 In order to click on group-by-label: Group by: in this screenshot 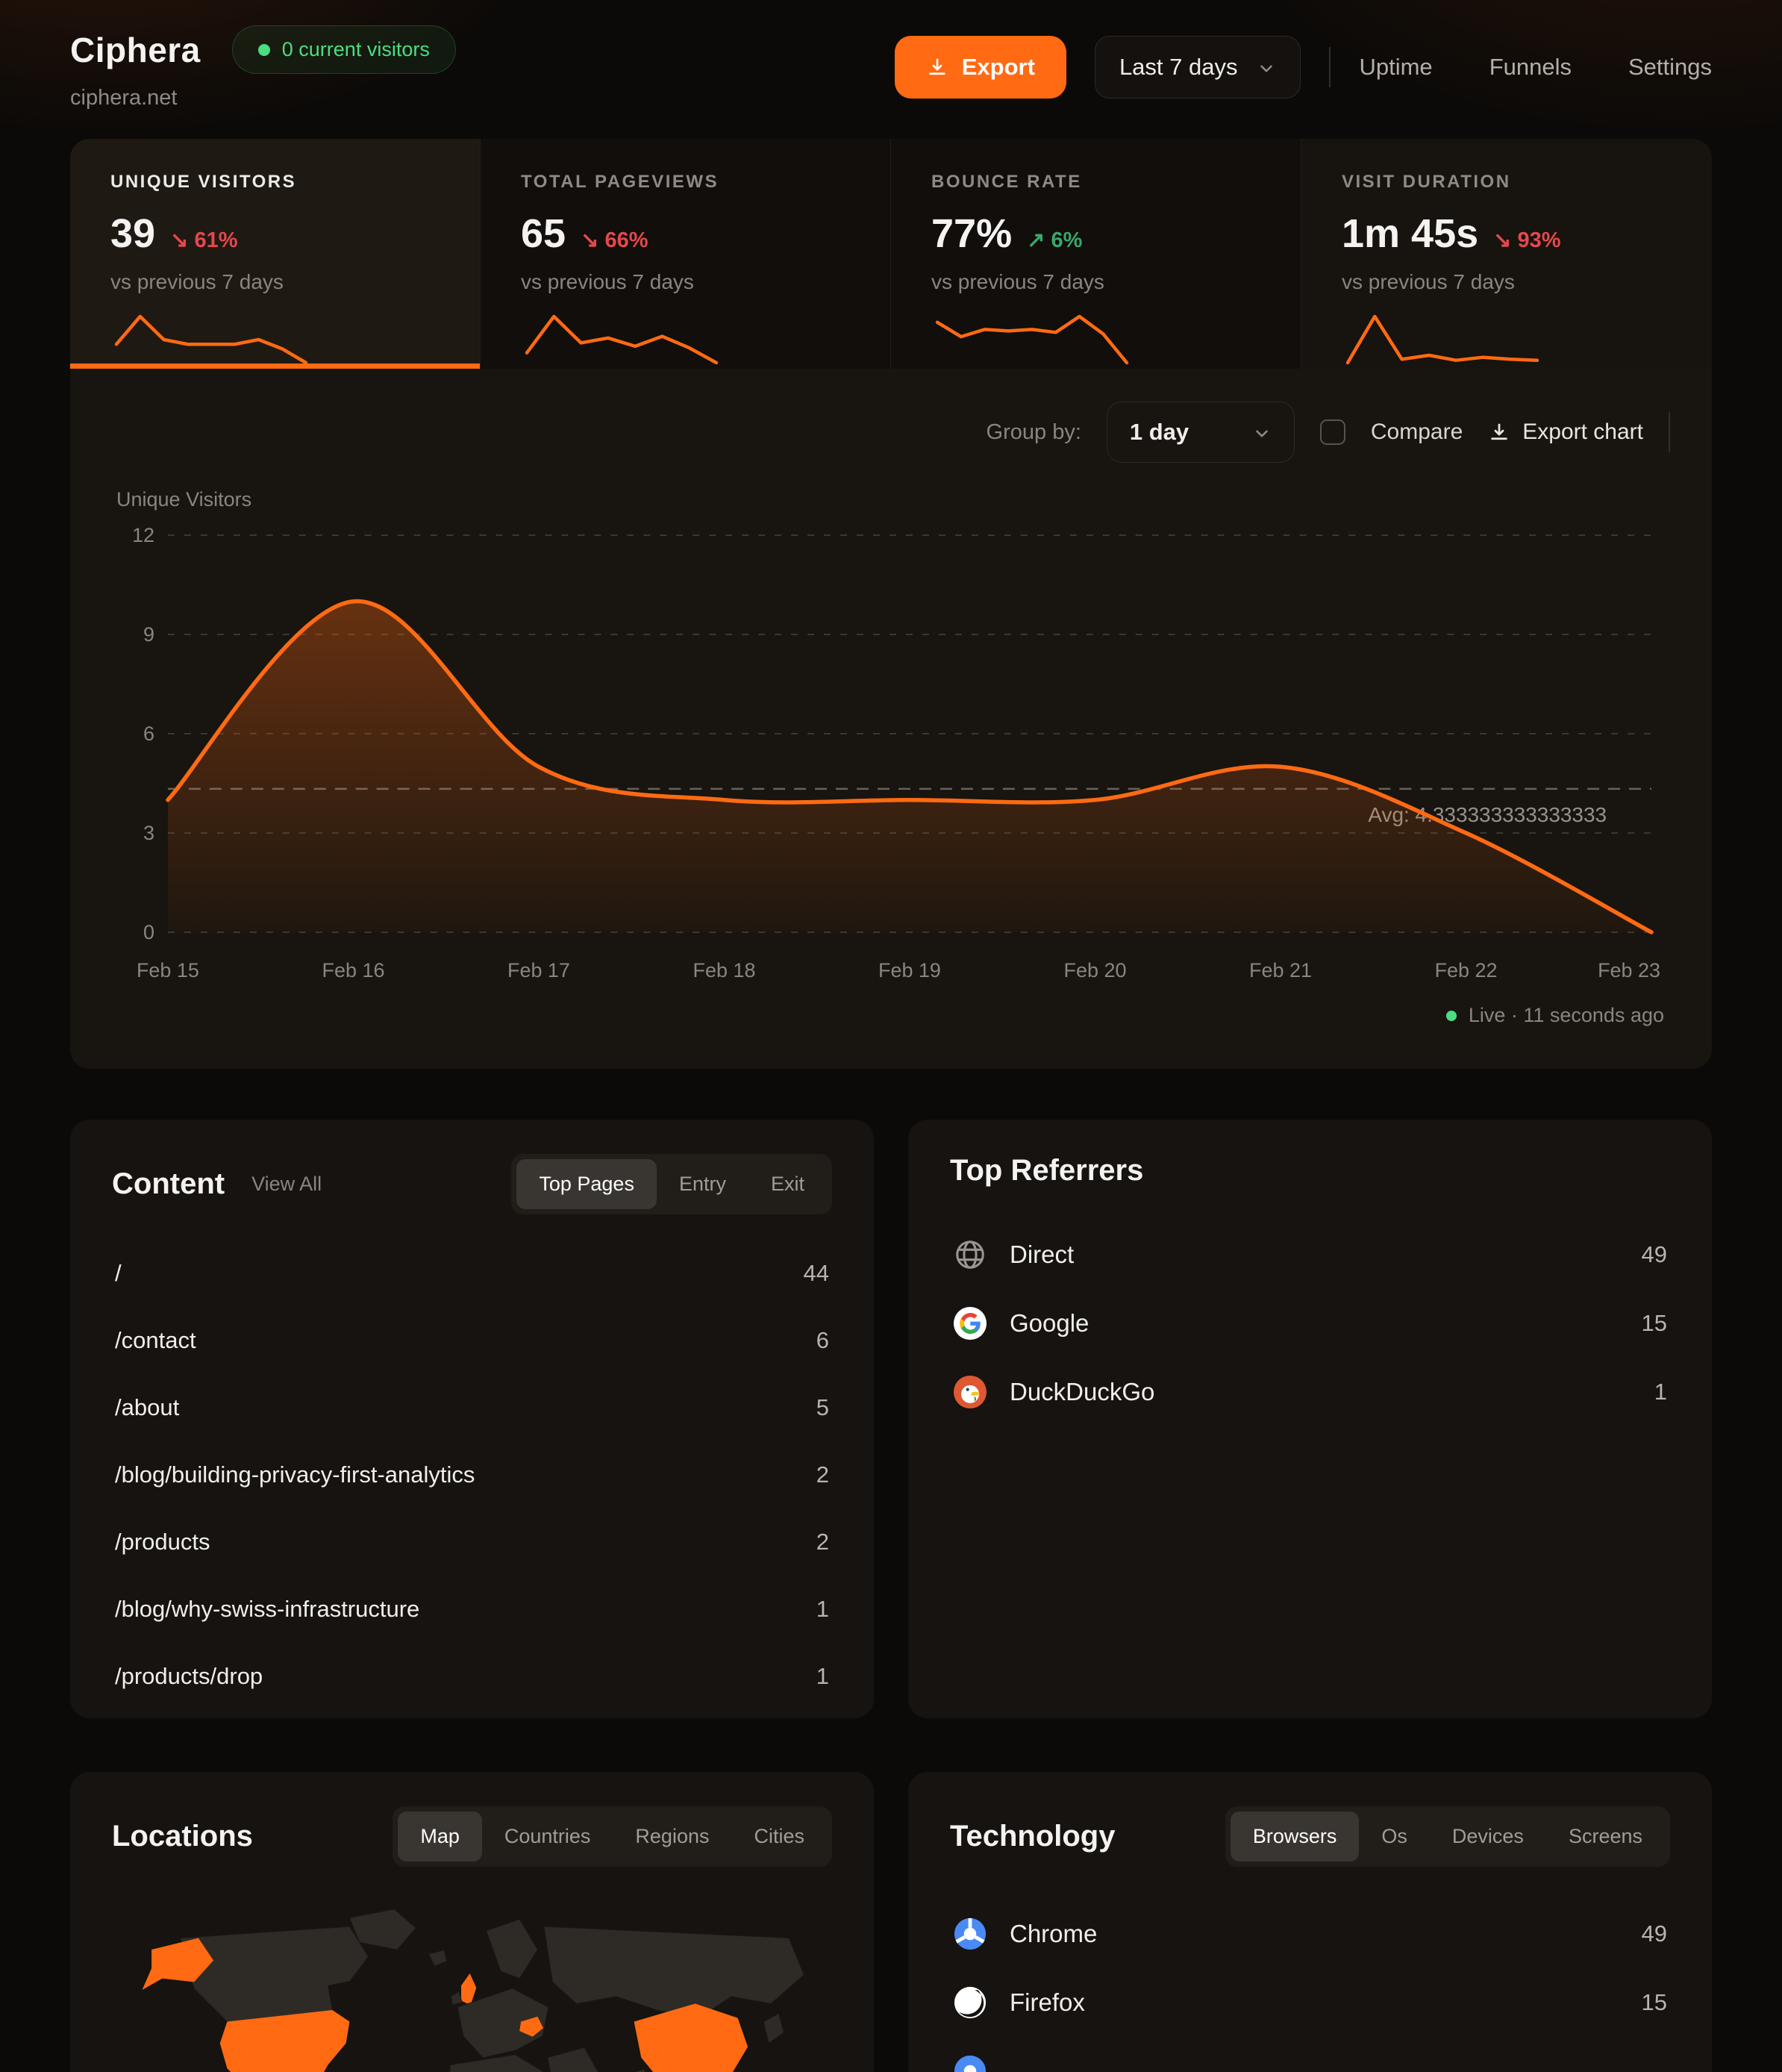, I will do `click(1033, 431)`.